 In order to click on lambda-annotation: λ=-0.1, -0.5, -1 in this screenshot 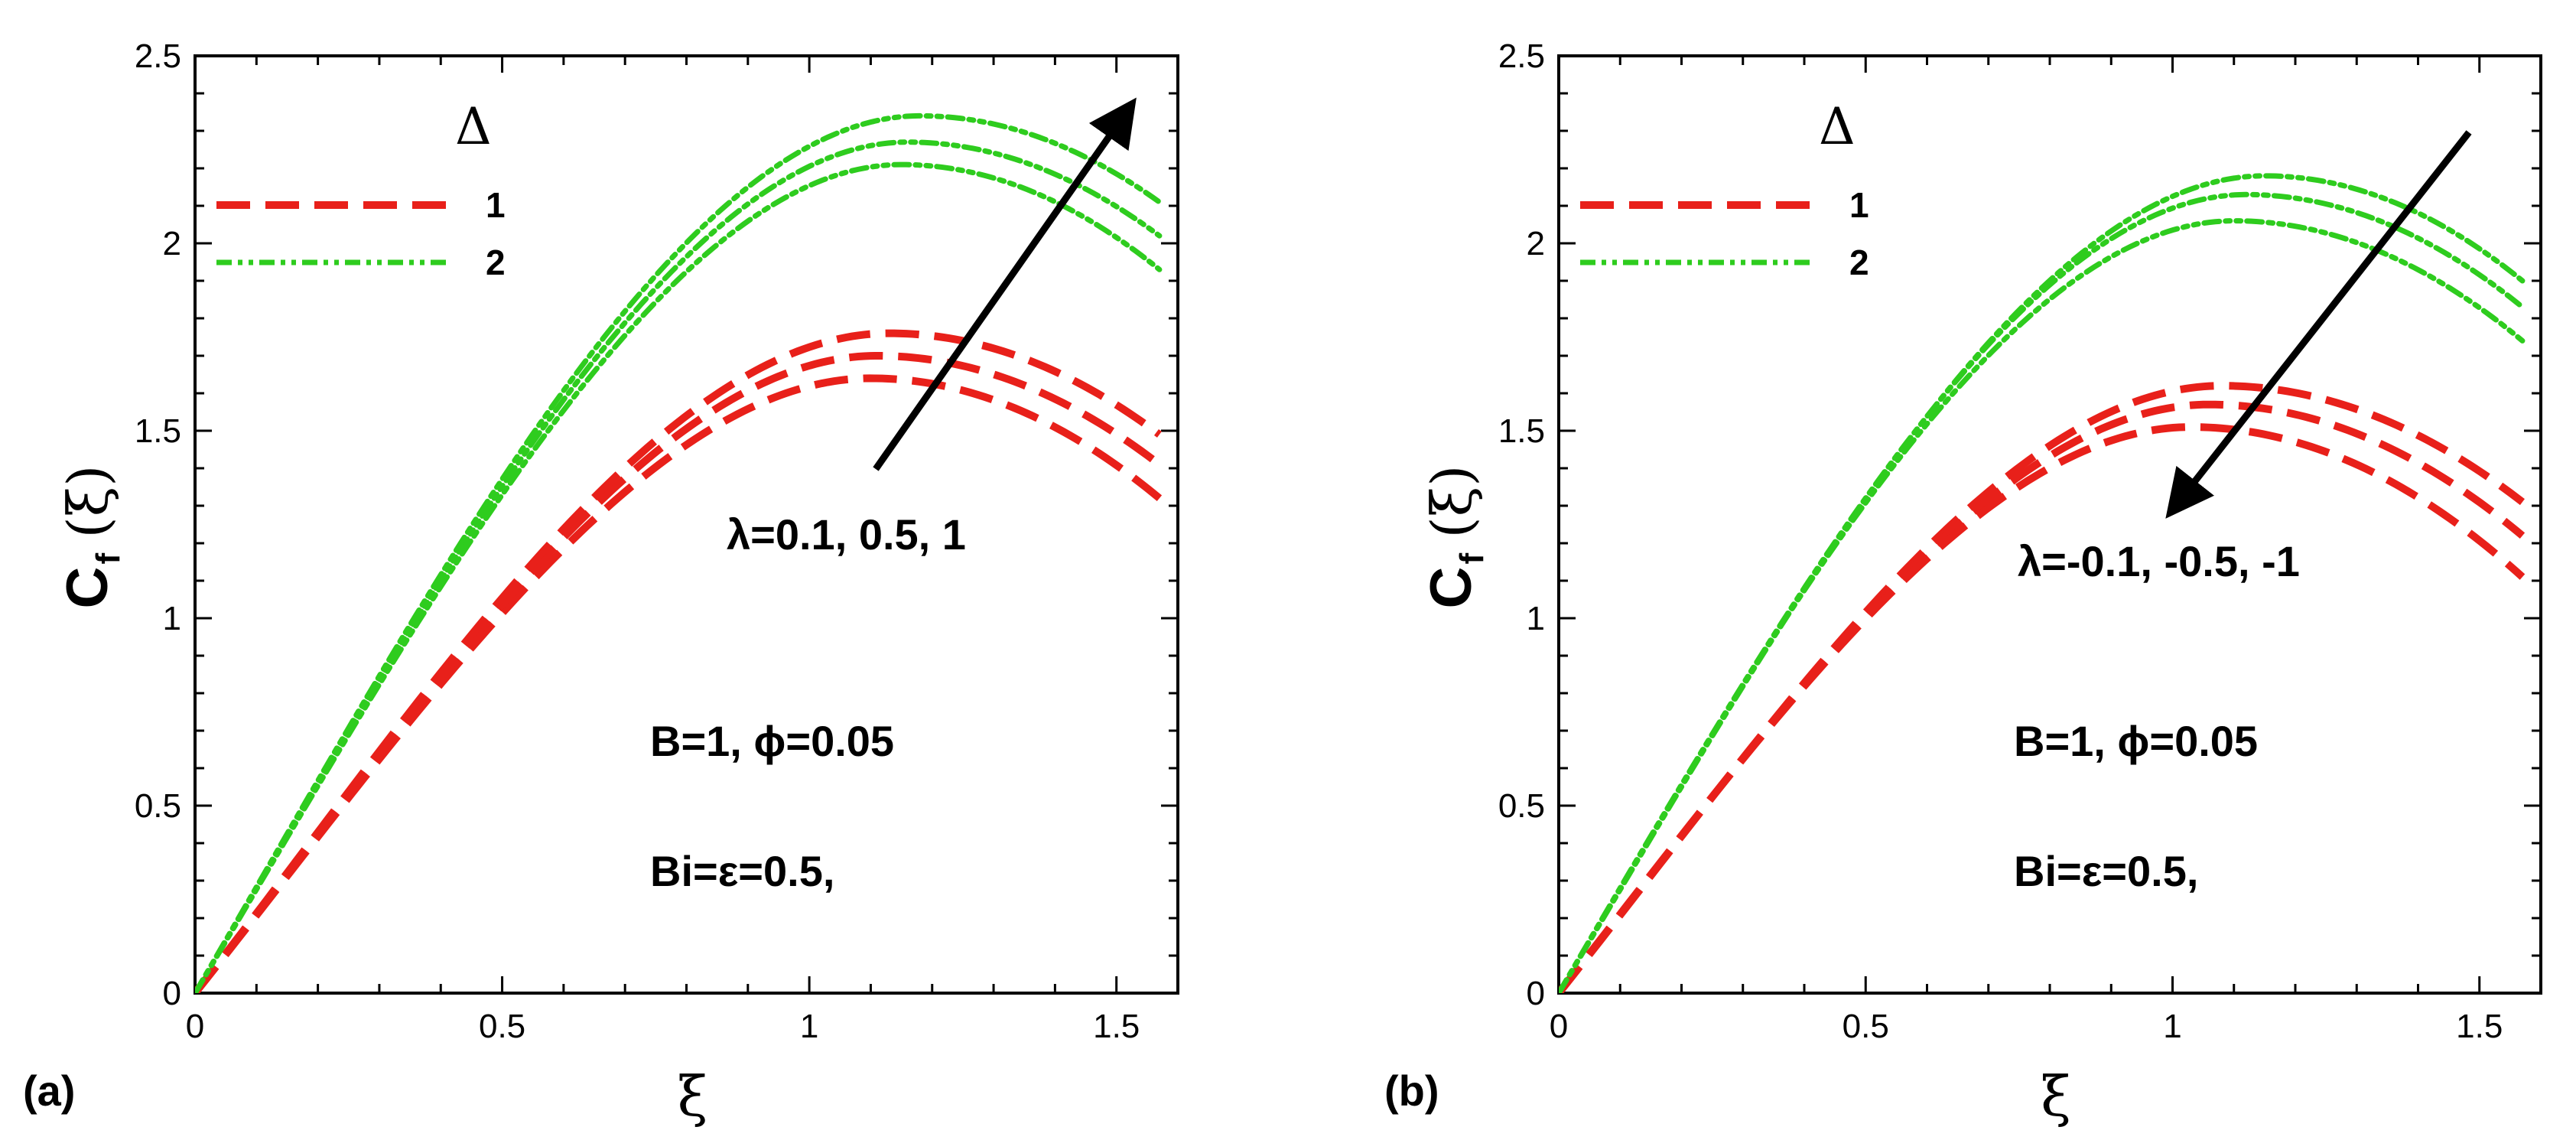, I will do `click(2159, 561)`.